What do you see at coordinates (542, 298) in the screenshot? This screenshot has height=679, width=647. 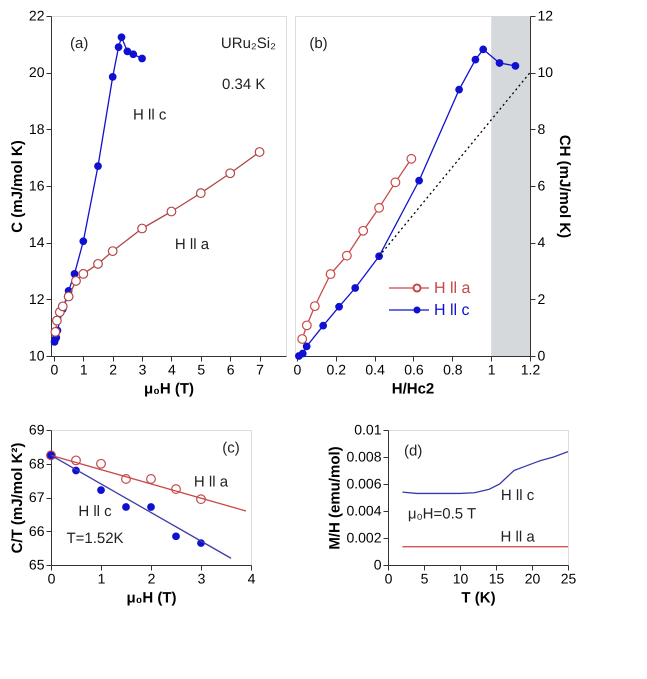 I see `y-tick-label: 2` at bounding box center [542, 298].